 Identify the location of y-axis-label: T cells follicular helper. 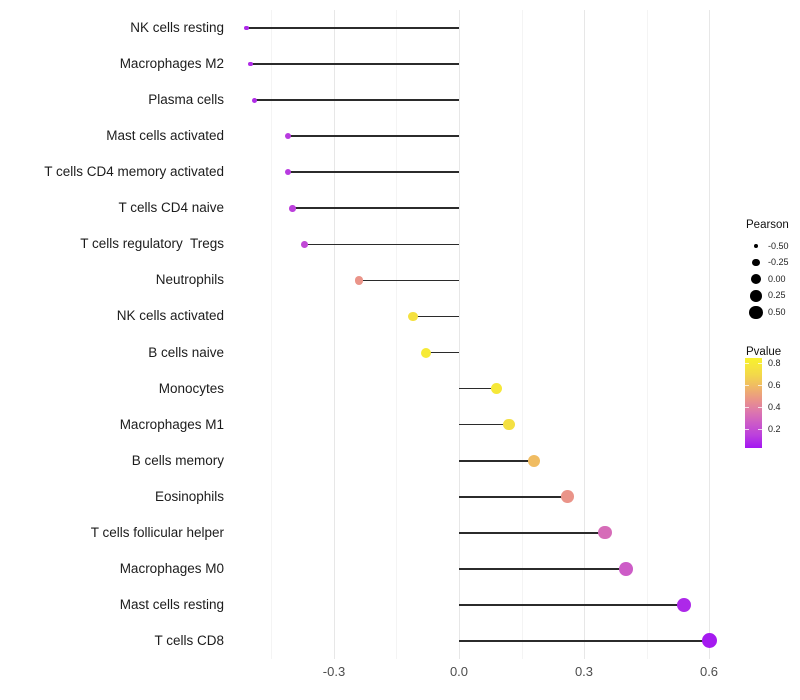
(157, 532).